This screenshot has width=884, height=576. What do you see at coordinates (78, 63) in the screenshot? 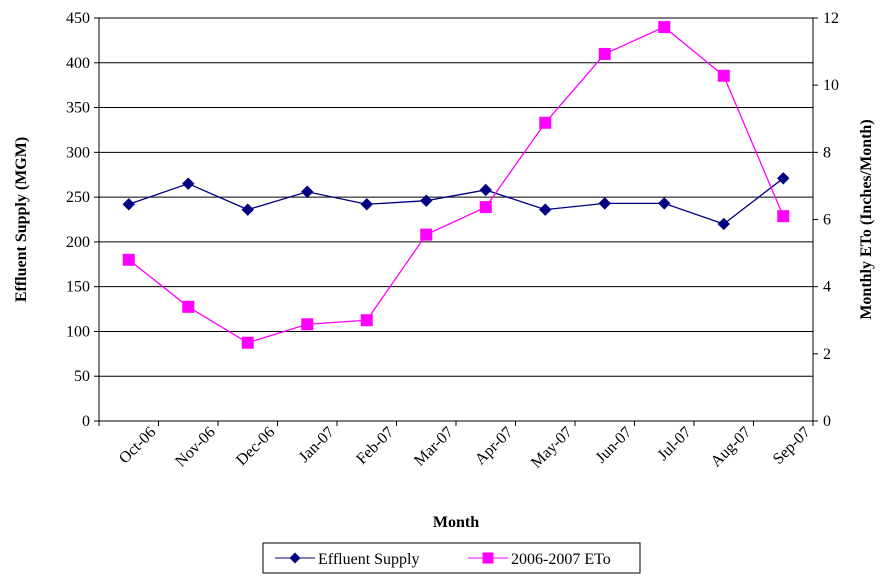
I see `y-tick-label: 400` at bounding box center [78, 63].